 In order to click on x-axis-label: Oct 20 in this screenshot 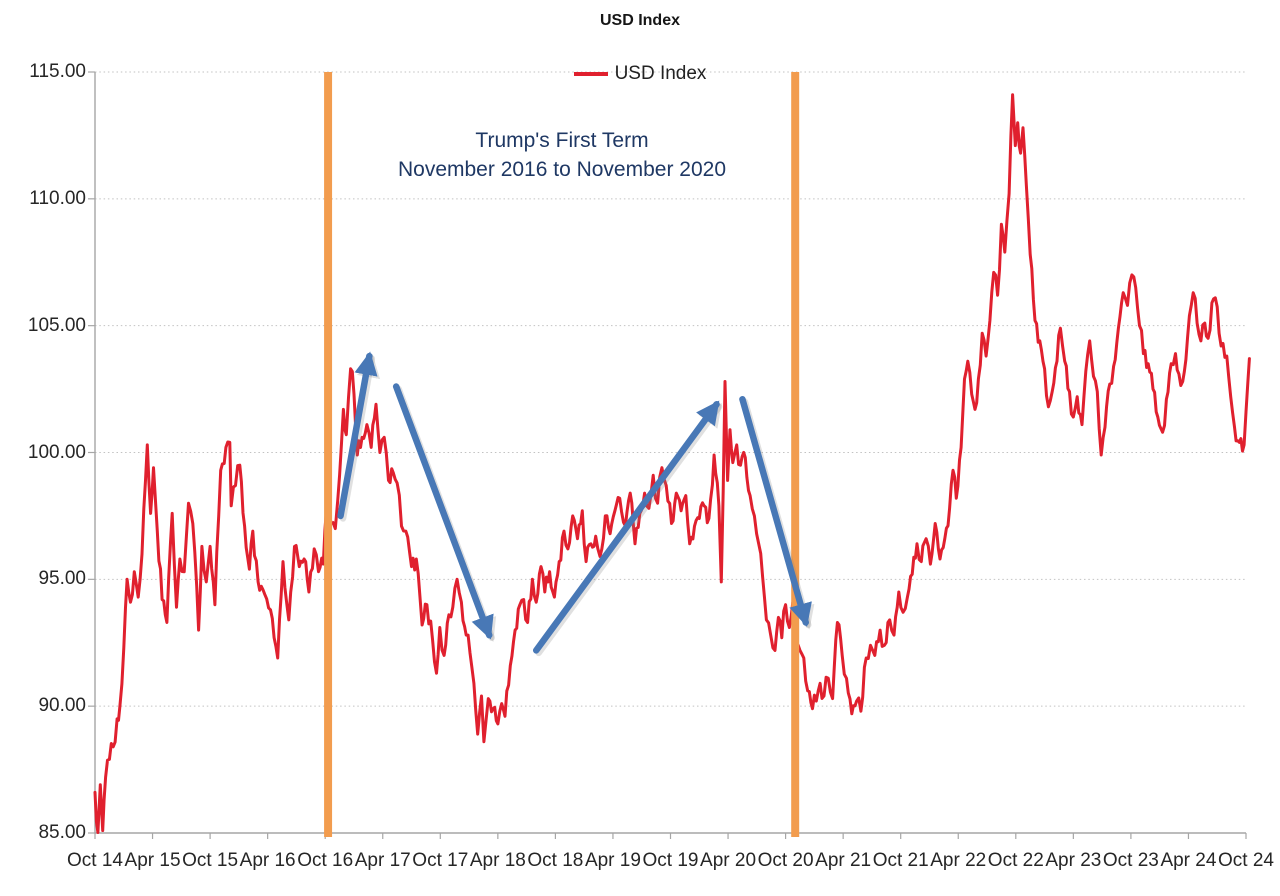, I will do `click(785, 860)`.